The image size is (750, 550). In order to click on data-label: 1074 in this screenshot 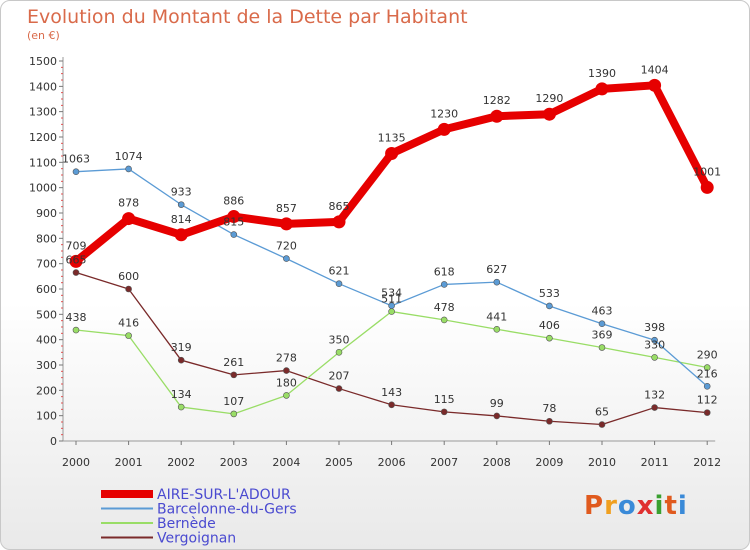, I will do `click(129, 156)`.